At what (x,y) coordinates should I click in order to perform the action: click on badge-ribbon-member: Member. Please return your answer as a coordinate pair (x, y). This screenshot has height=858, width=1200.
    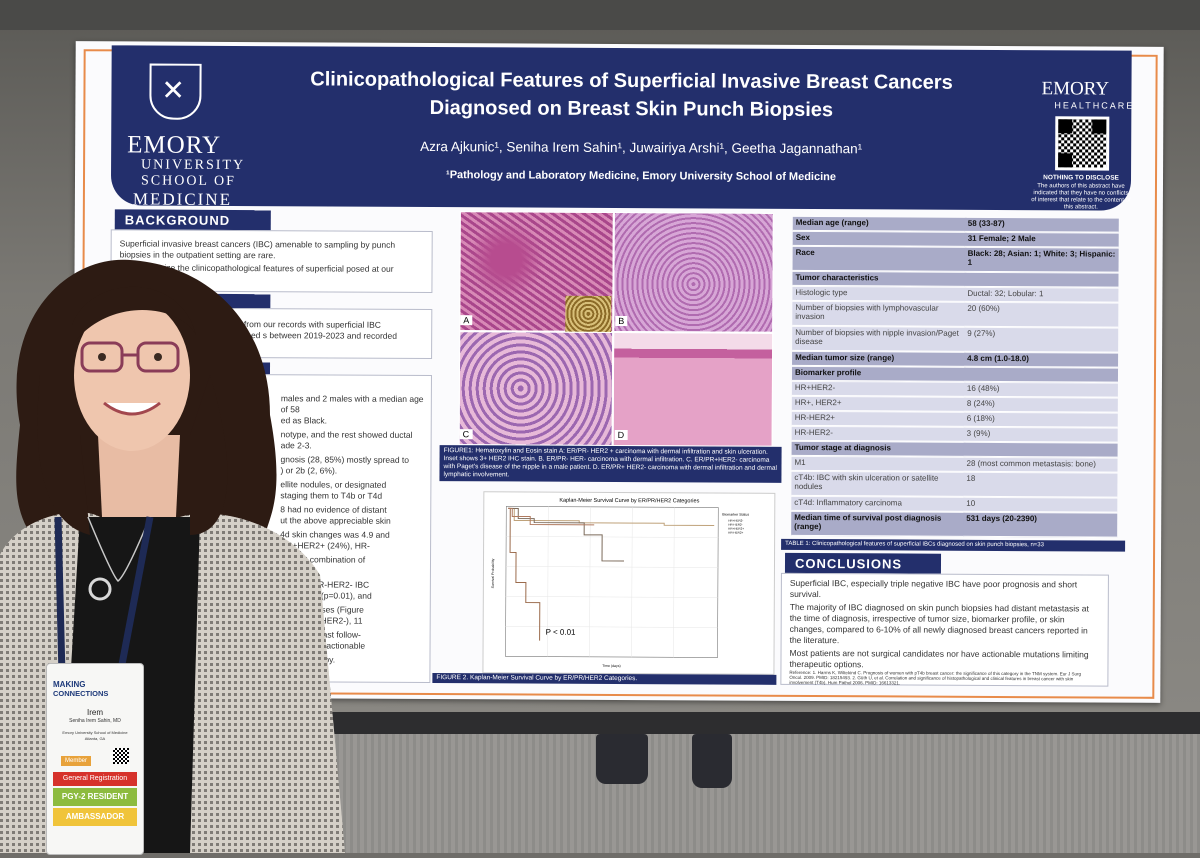
    Looking at the image, I should click on (76, 761).